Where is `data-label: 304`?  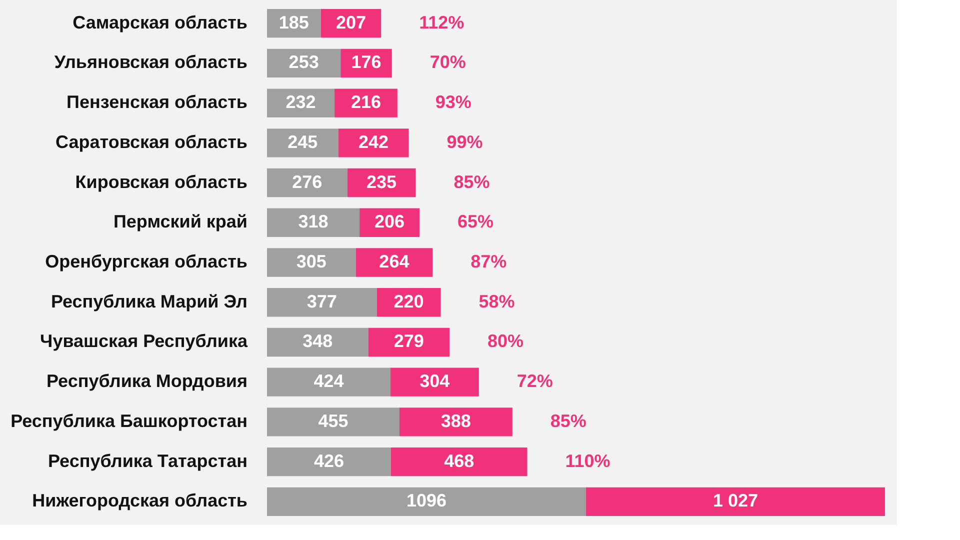
data-label: 304 is located at coordinates (435, 381).